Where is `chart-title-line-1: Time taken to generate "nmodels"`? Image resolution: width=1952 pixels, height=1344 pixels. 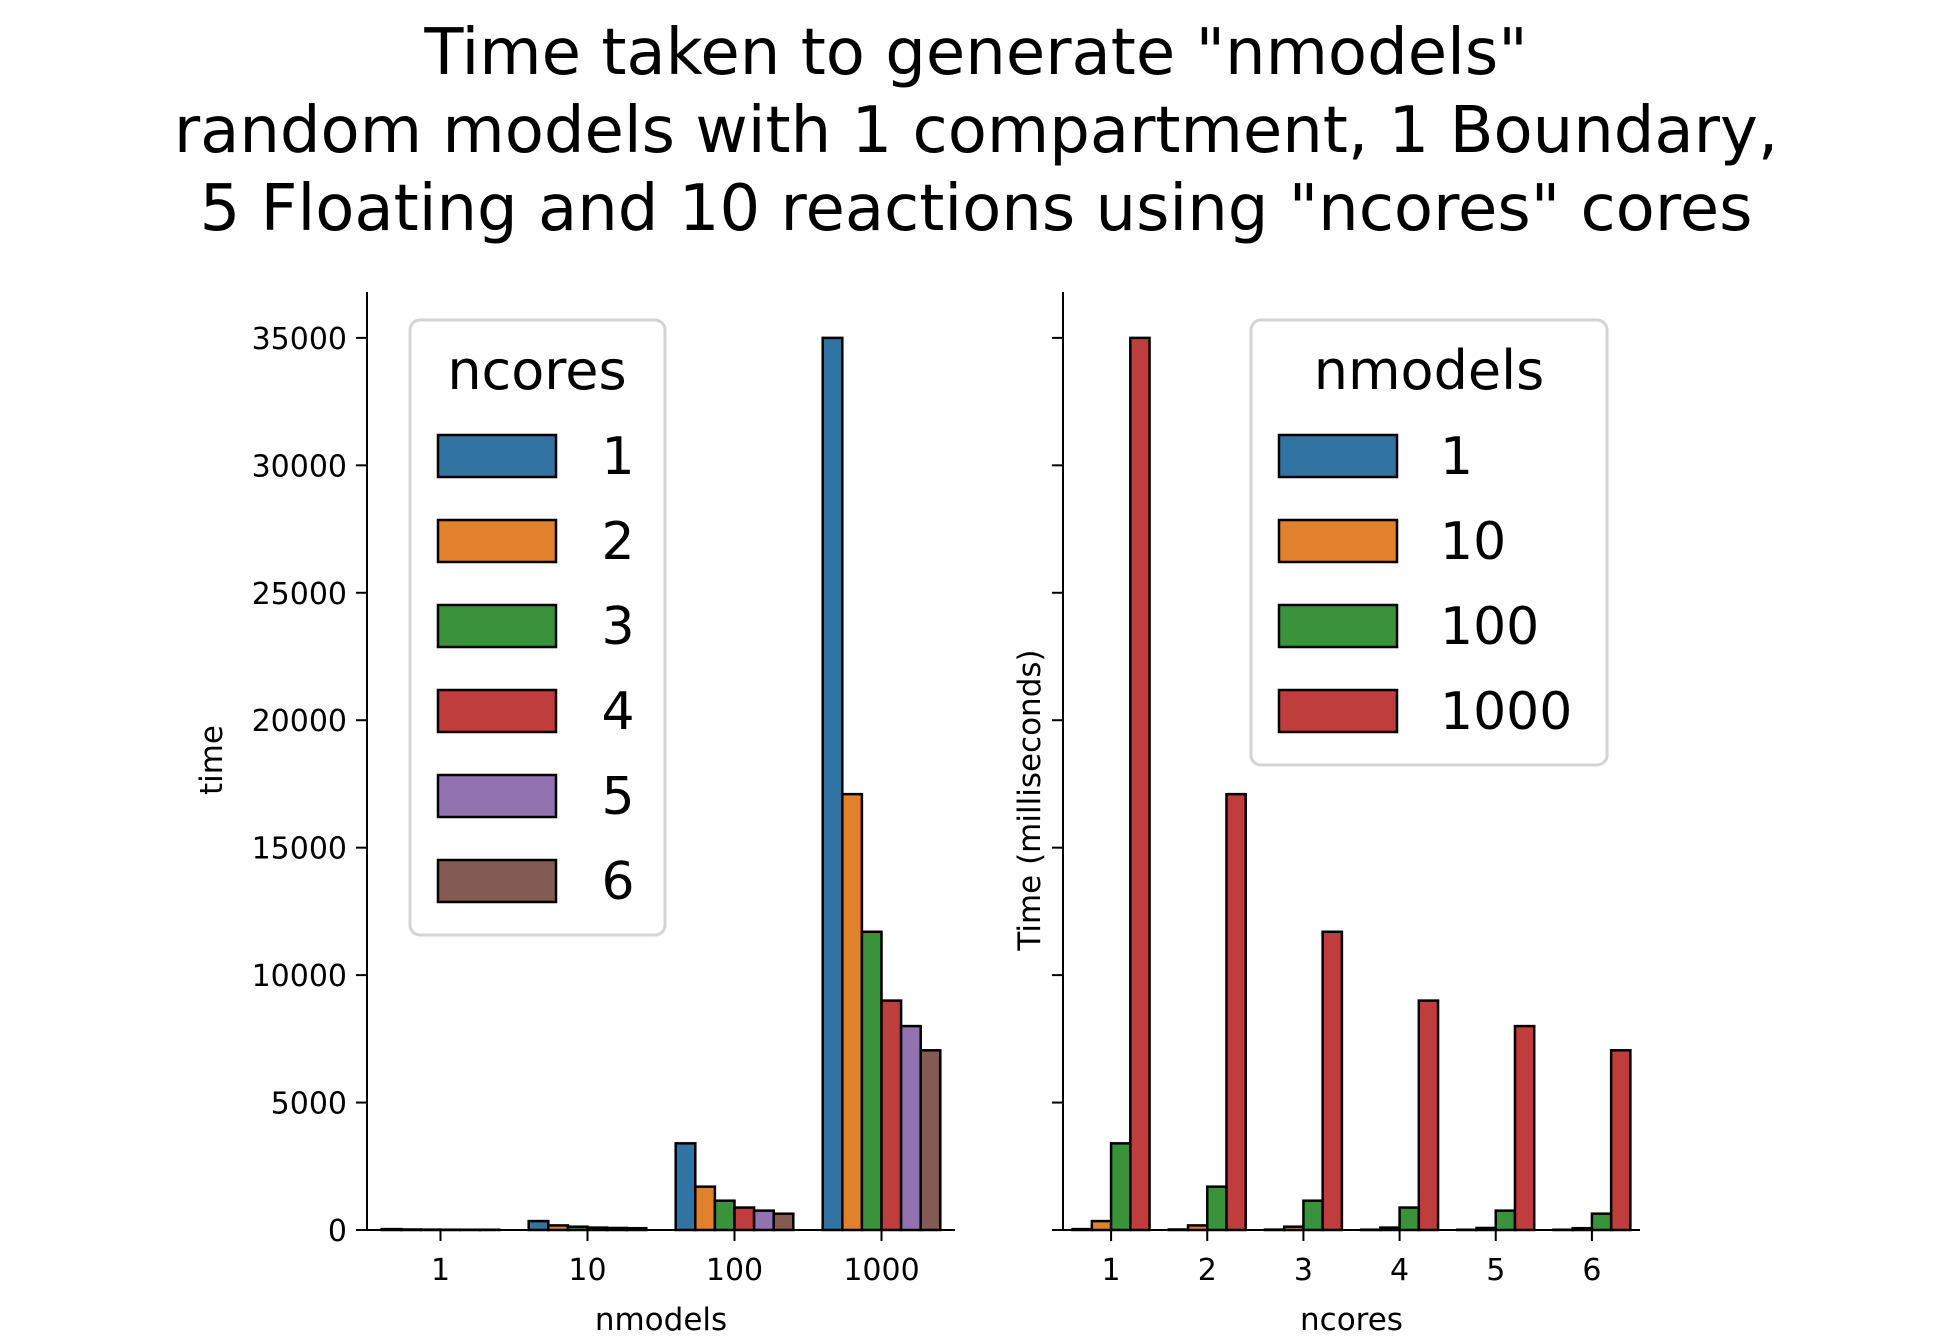 chart-title-line-1: Time taken to generate "nmodels" is located at coordinates (976, 53).